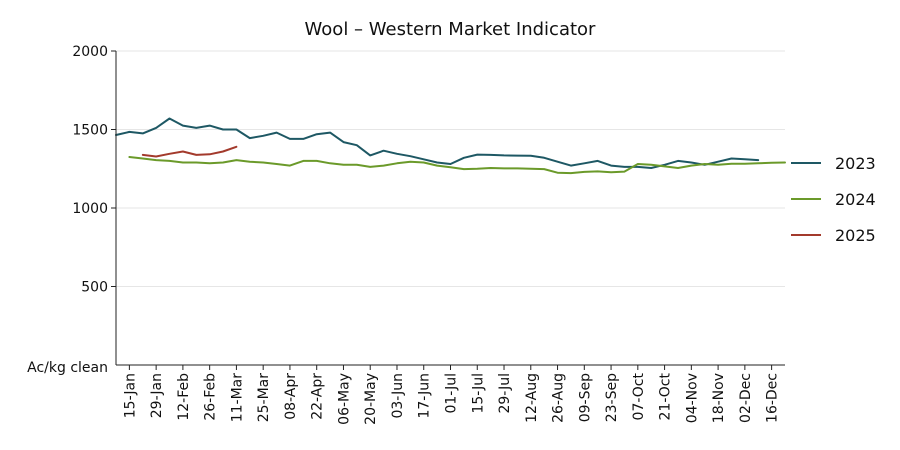 This screenshot has width=900, height=450. Describe the element at coordinates (666, 396) in the screenshot. I see `x-tick-label-21-Oct: 21-Oct` at that location.